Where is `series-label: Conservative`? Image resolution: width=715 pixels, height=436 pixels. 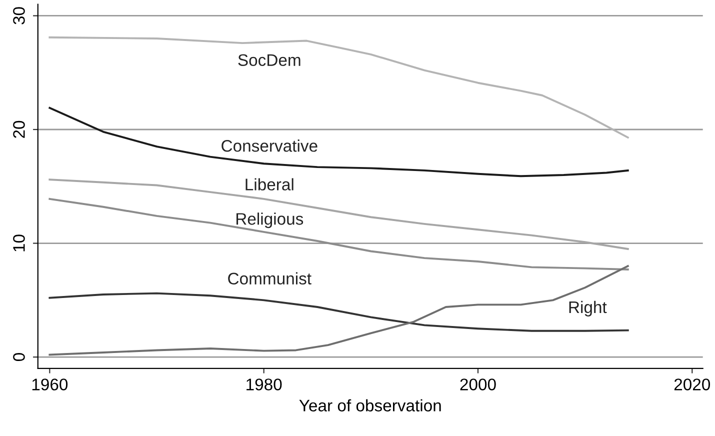
series-label: Conservative is located at coordinates (270, 146).